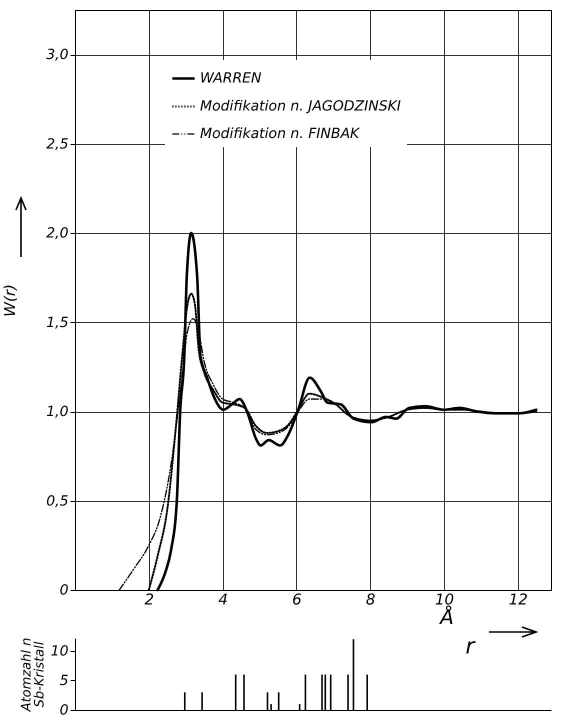 This screenshot has width=561, height=722. Describe the element at coordinates (281, 134) in the screenshot. I see `legend-label: Modifikation n. FINBAK` at that location.